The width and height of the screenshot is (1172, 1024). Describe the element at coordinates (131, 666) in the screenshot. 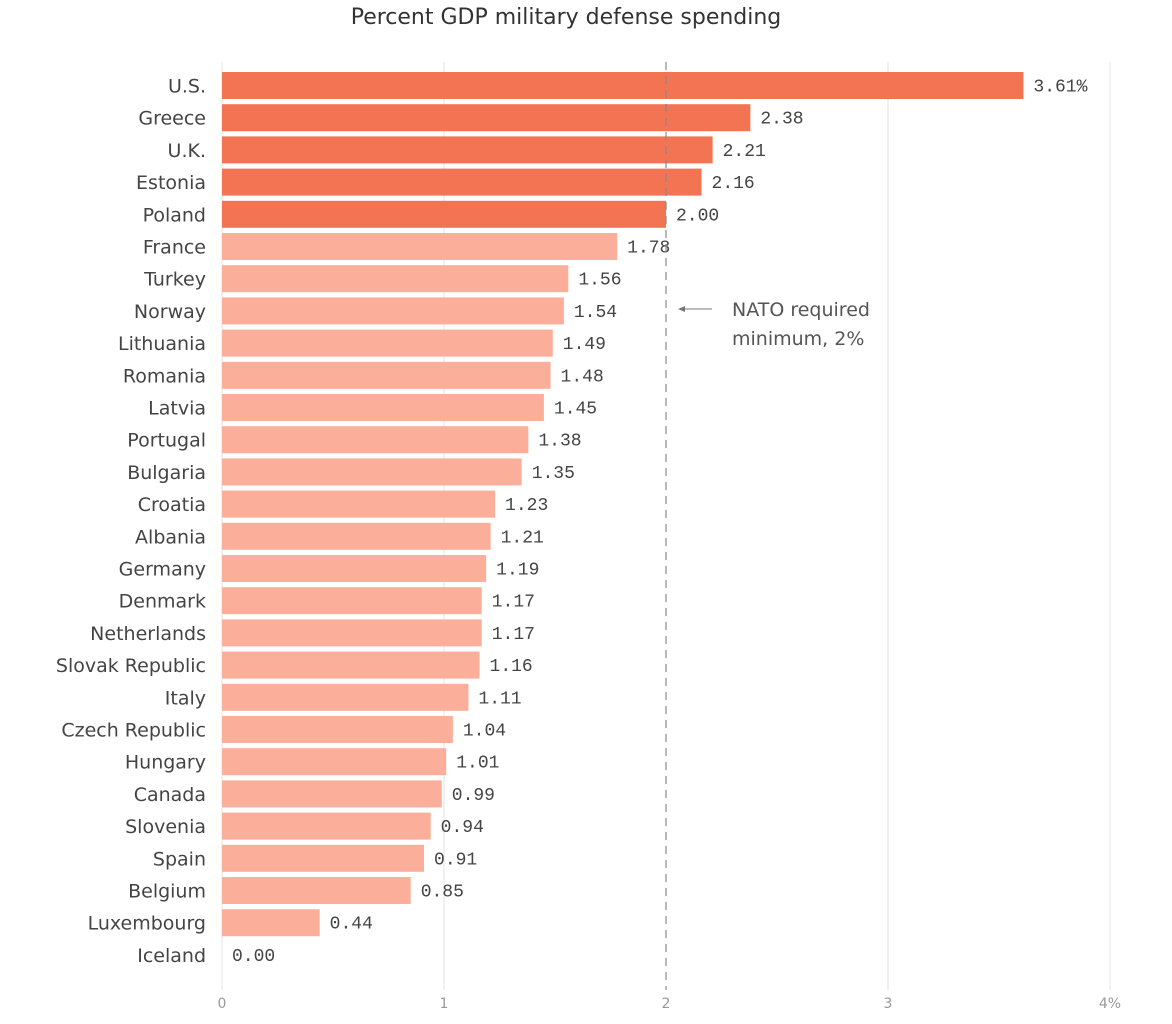

I see `category-label-18: Slovak Republic` at that location.